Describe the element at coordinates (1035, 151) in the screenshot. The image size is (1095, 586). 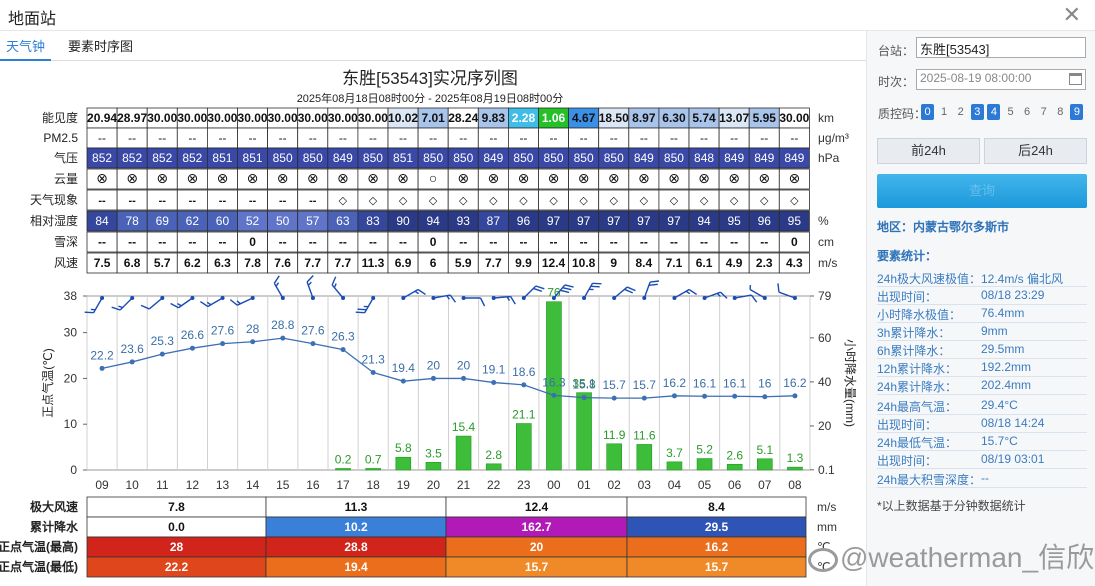
I see `next-24h-button: 后24h` at that location.